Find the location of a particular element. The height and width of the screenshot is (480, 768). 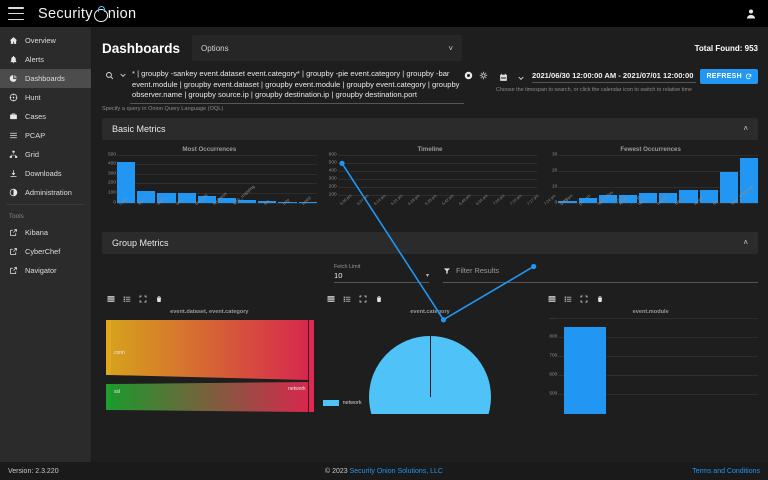

hamburger-icon is located at coordinates (16, 13).